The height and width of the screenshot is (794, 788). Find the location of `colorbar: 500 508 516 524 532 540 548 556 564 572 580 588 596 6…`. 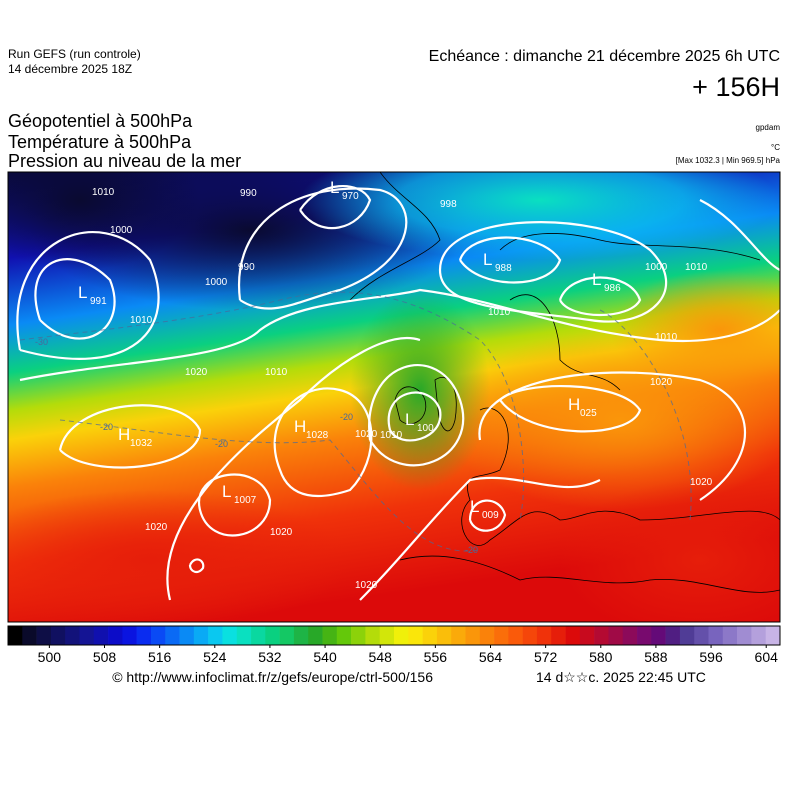

colorbar: 500 508 516 524 532 540 548 556 564 572 580 588 596 6… is located at coordinates (394, 645).